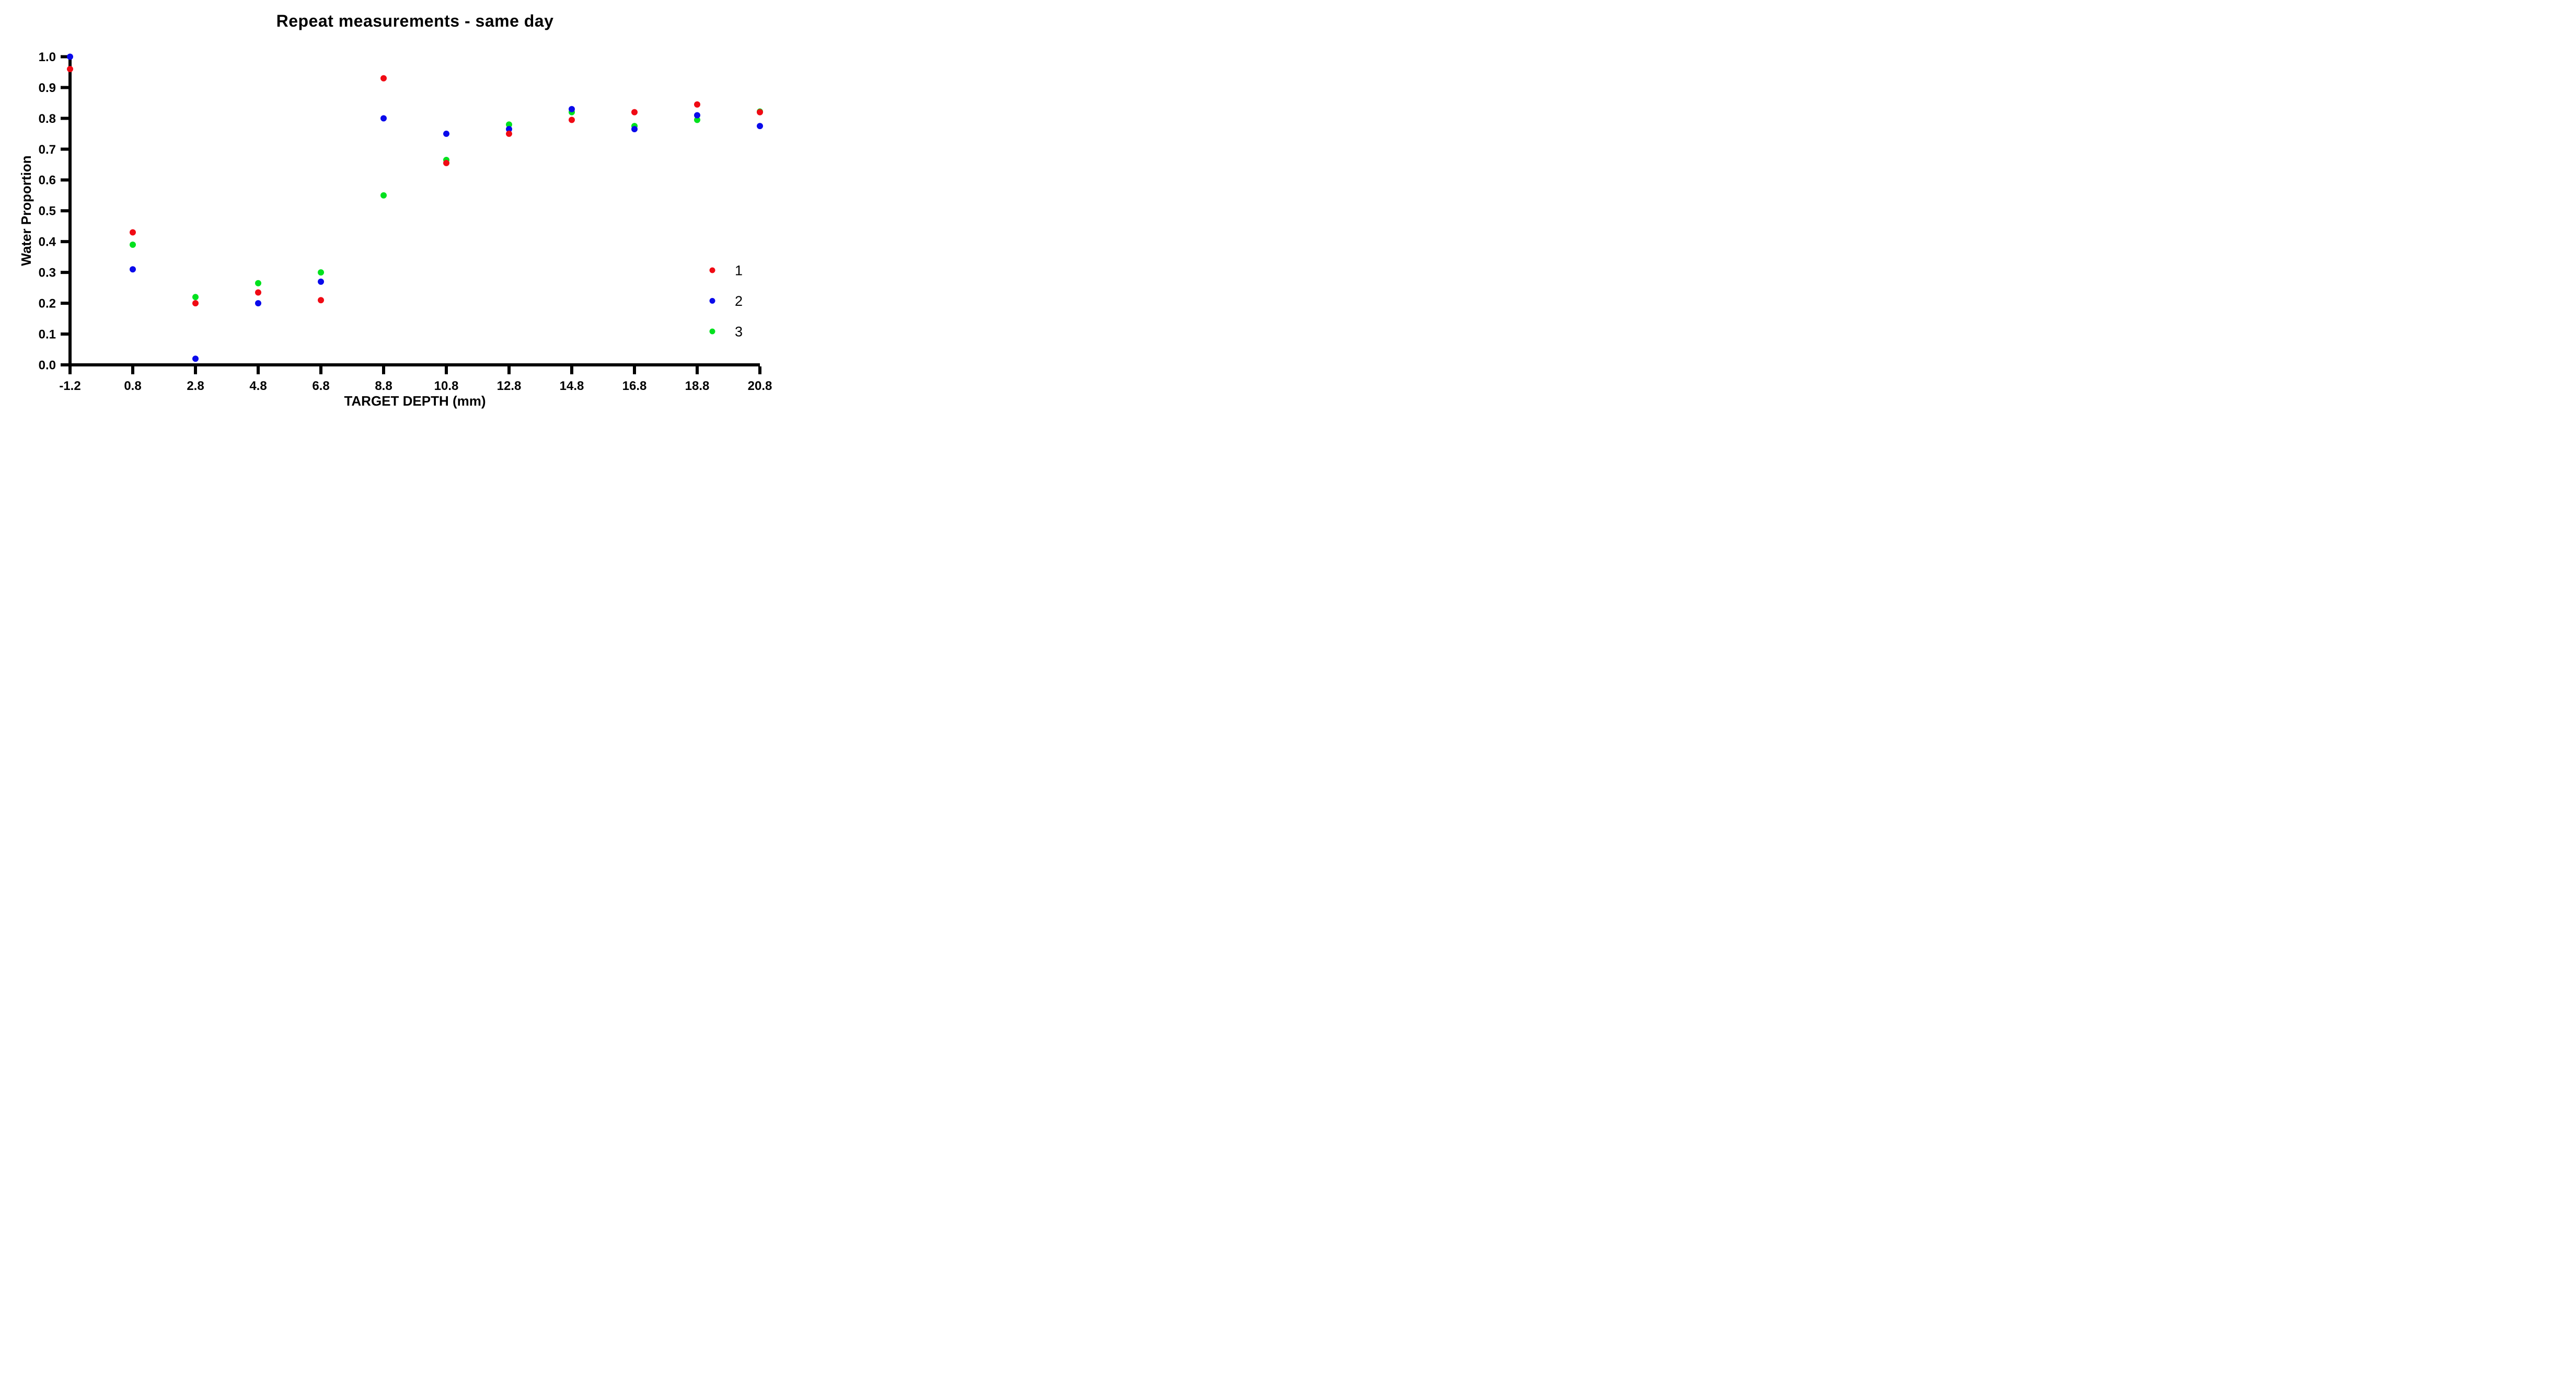 The width and height of the screenshot is (2576, 1380). Describe the element at coordinates (739, 301) in the screenshot. I see `legend-label-series-2: 2` at that location.